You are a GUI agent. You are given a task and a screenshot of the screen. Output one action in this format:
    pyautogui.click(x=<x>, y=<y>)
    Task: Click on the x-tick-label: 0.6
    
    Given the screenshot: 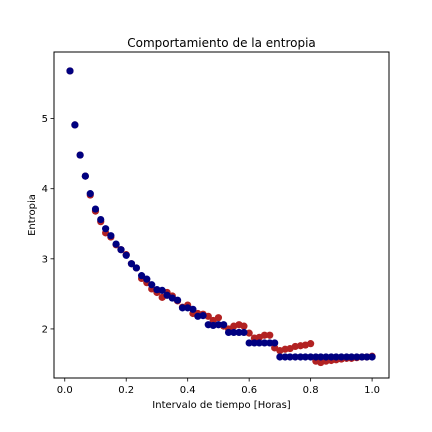 What is the action you would take?
    pyautogui.click(x=249, y=390)
    